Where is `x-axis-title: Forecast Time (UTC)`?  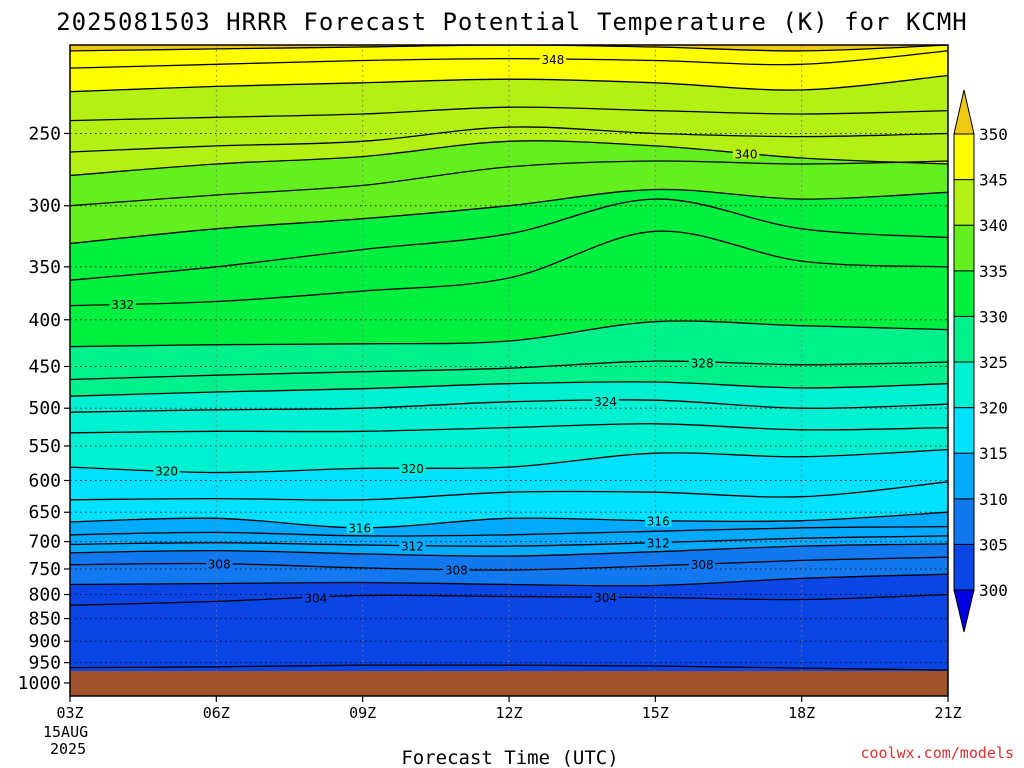 x-axis-title: Forecast Time (UTC) is located at coordinates (509, 757).